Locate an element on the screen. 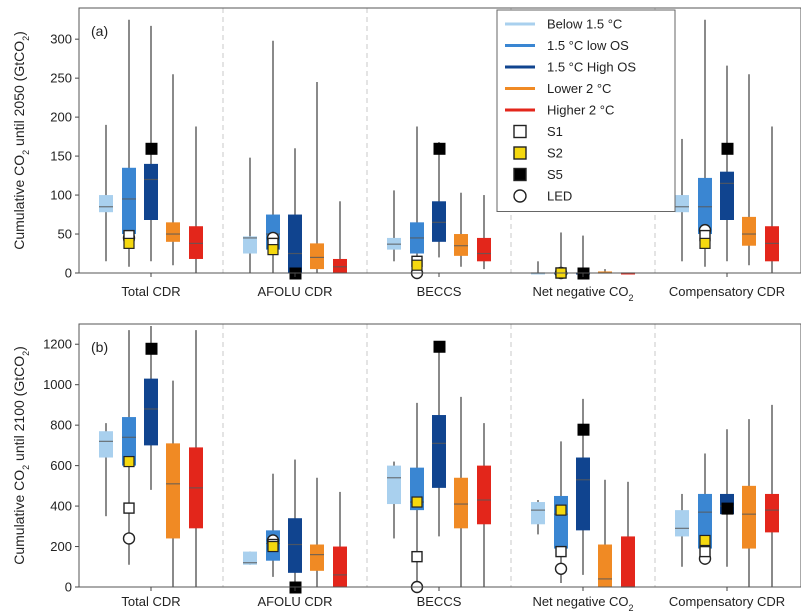  category-label: BECCS is located at coordinates (439, 601).